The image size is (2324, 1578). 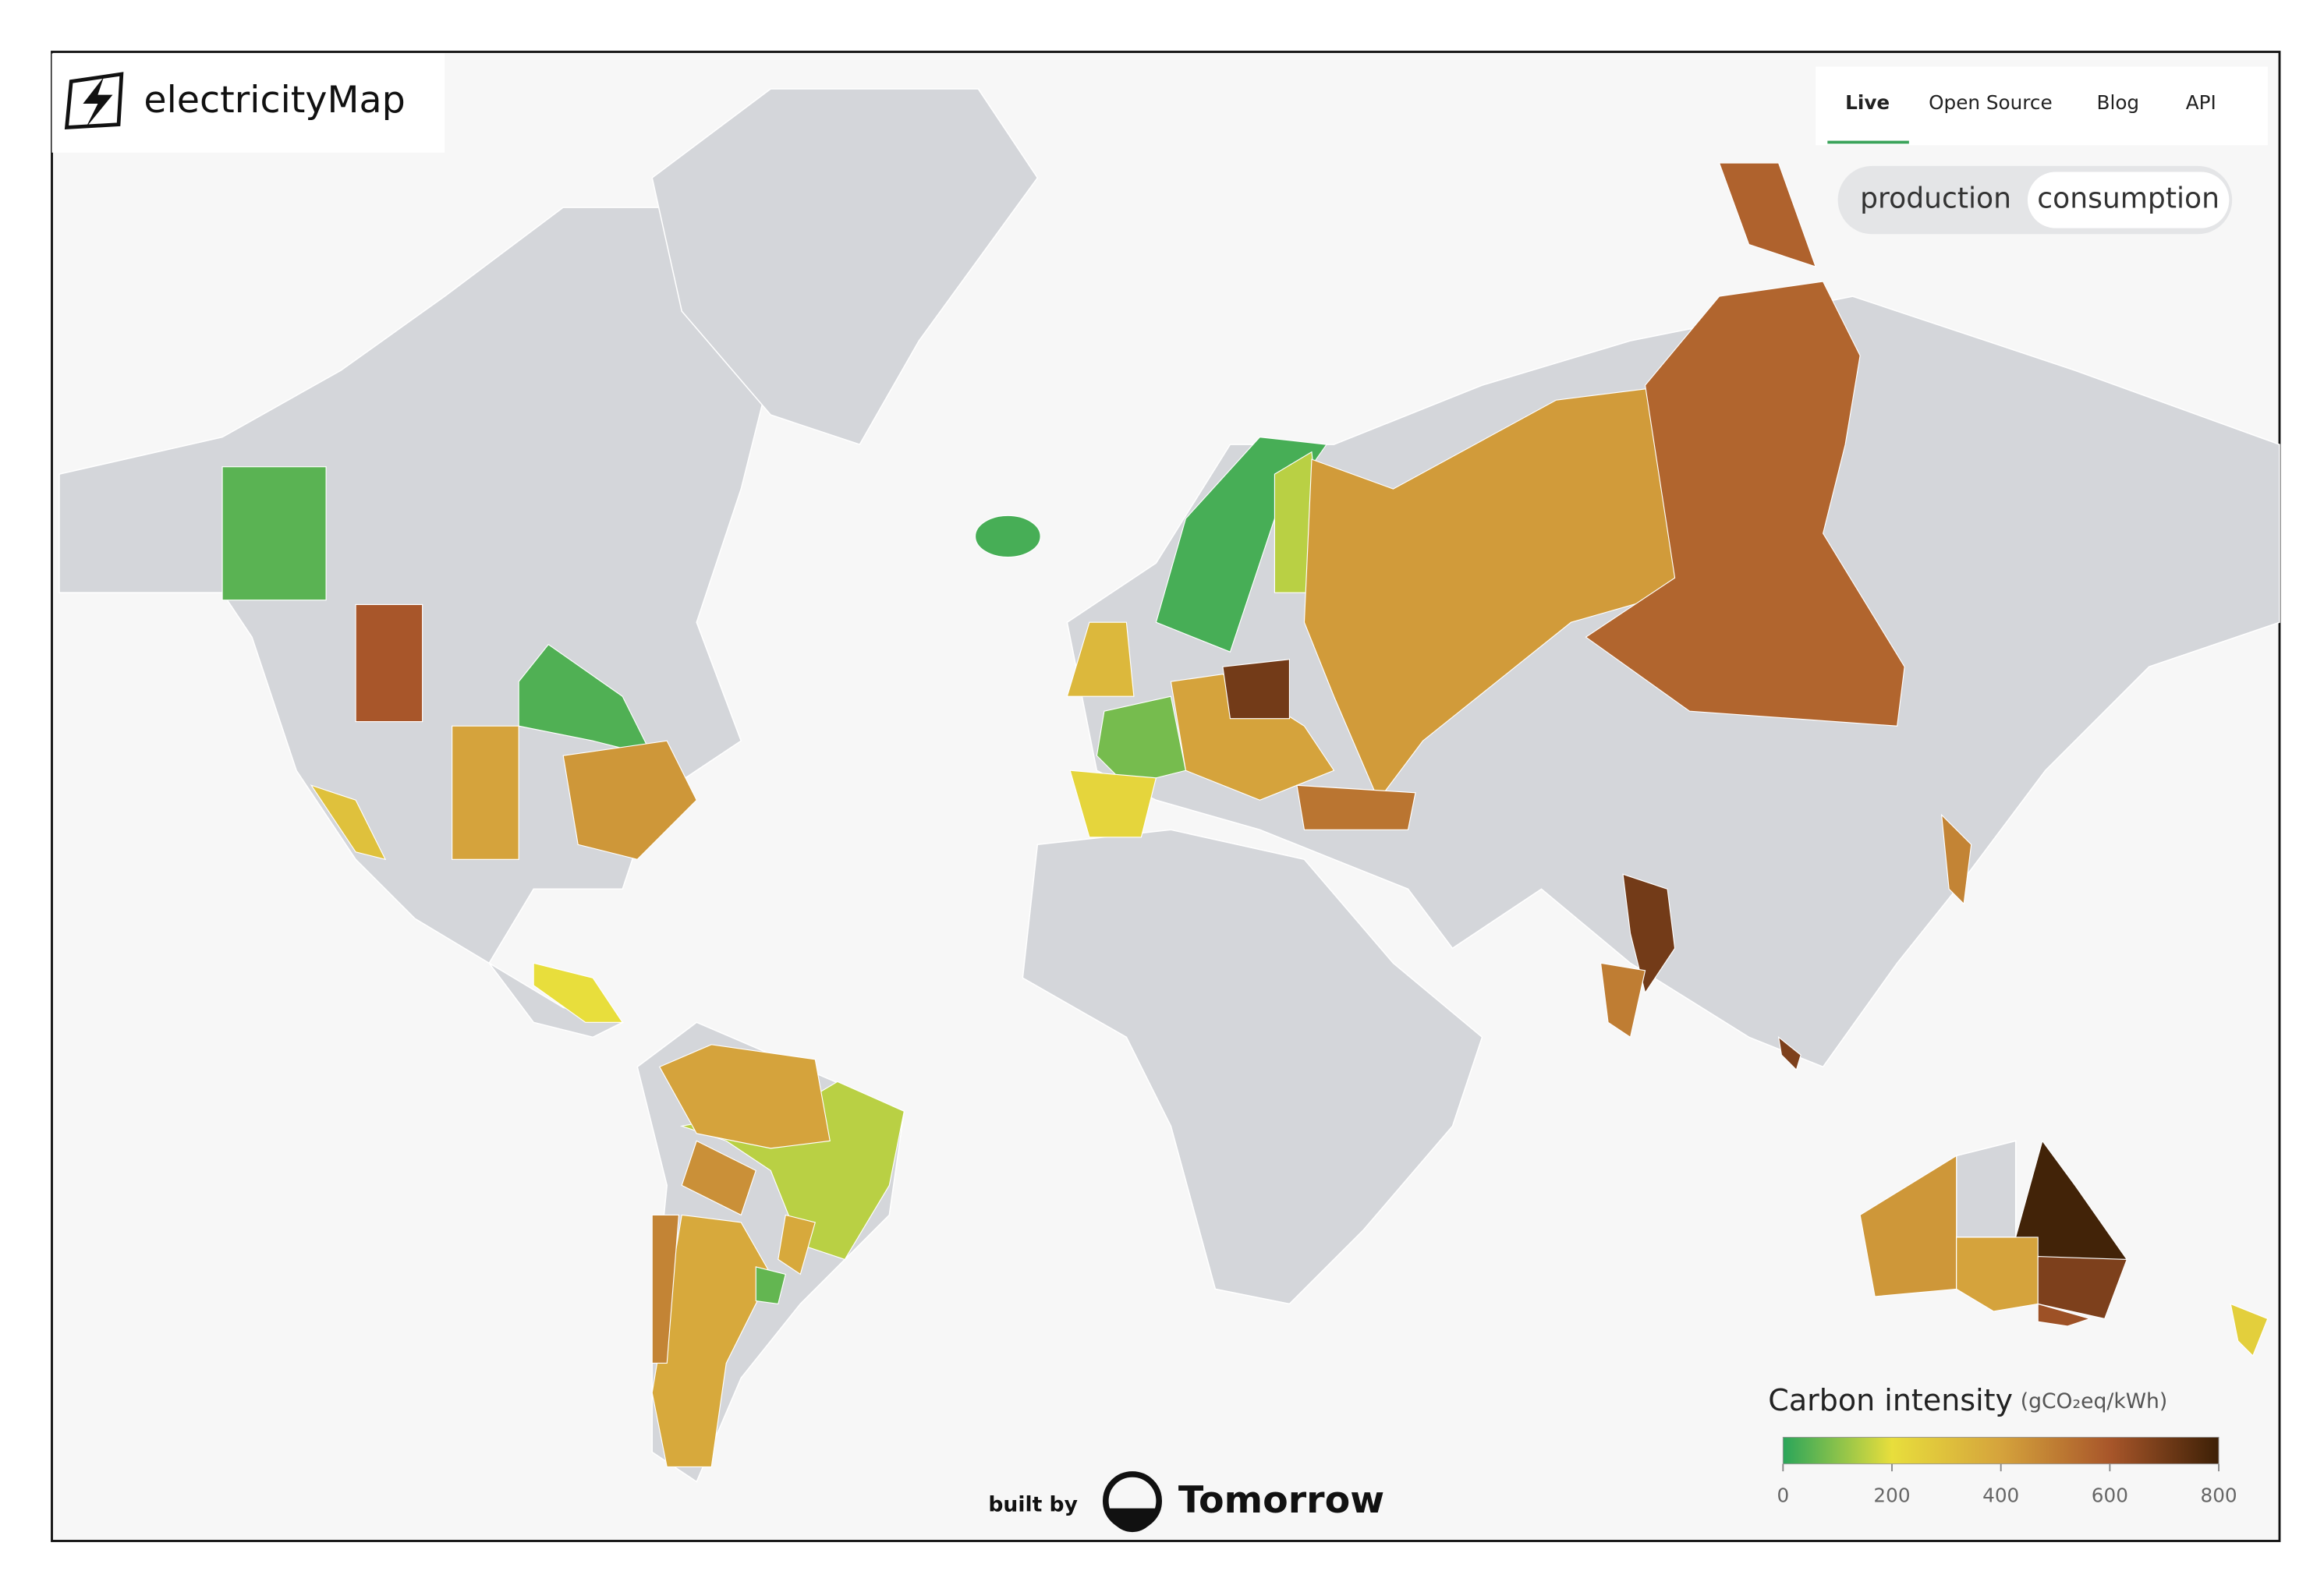 I want to click on nav-tab: Blog, so click(x=2118, y=102).